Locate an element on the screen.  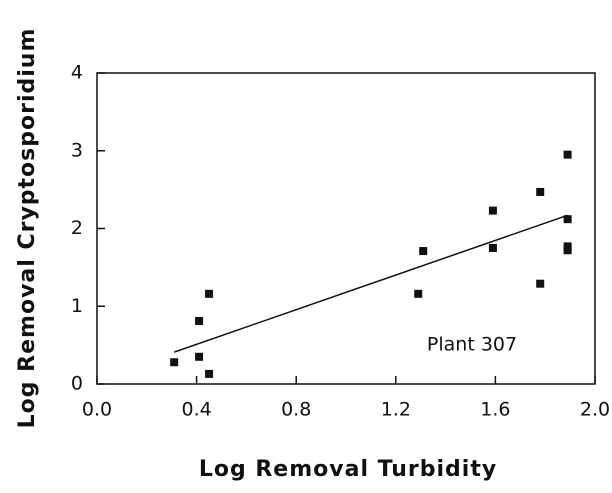
y-axis-label: Log Removal Cryptosporidium is located at coordinates (27, 228).